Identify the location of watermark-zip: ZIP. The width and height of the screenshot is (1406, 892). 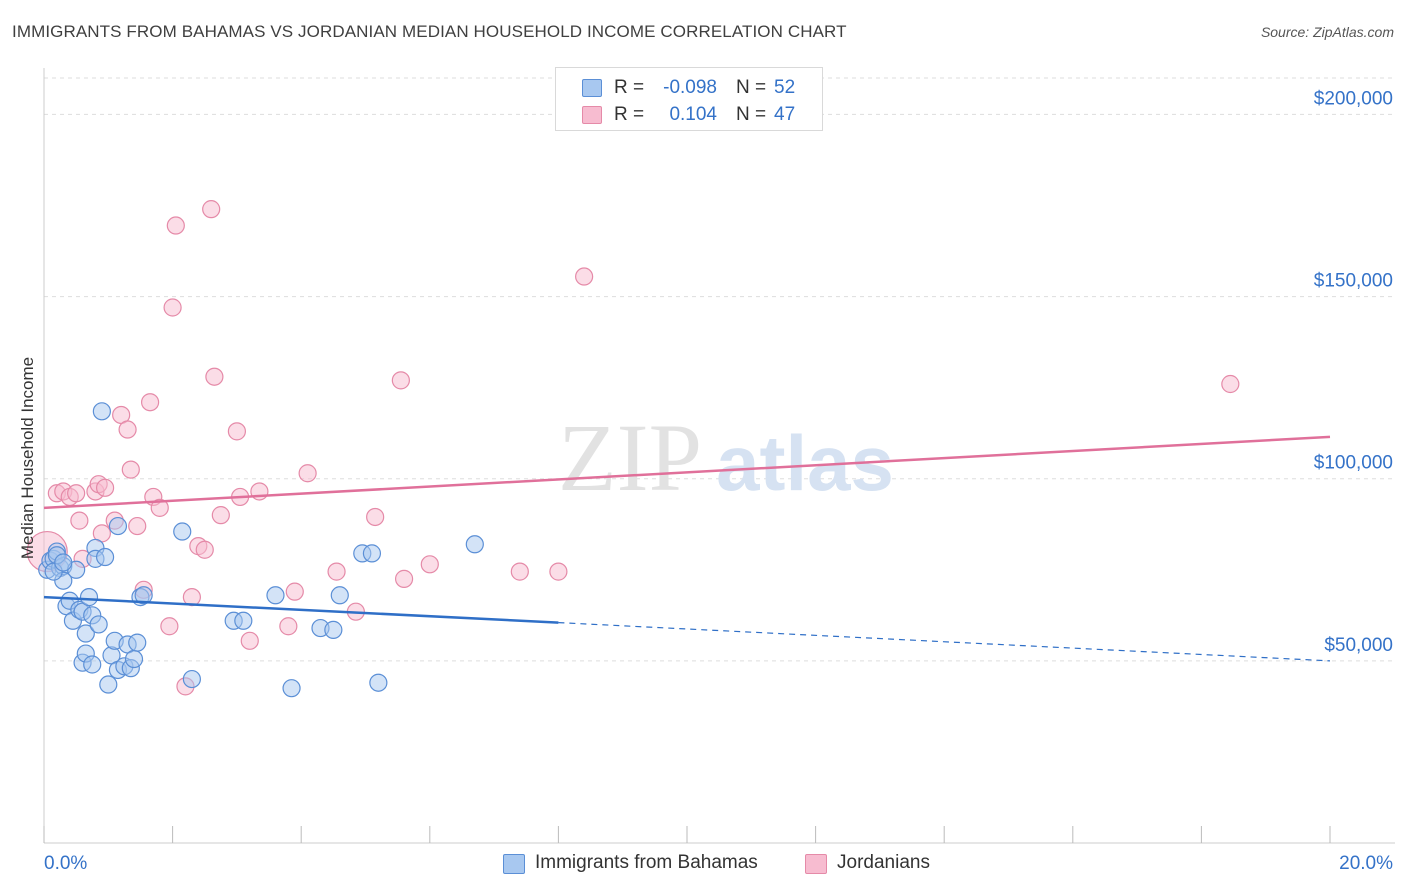
(630, 457).